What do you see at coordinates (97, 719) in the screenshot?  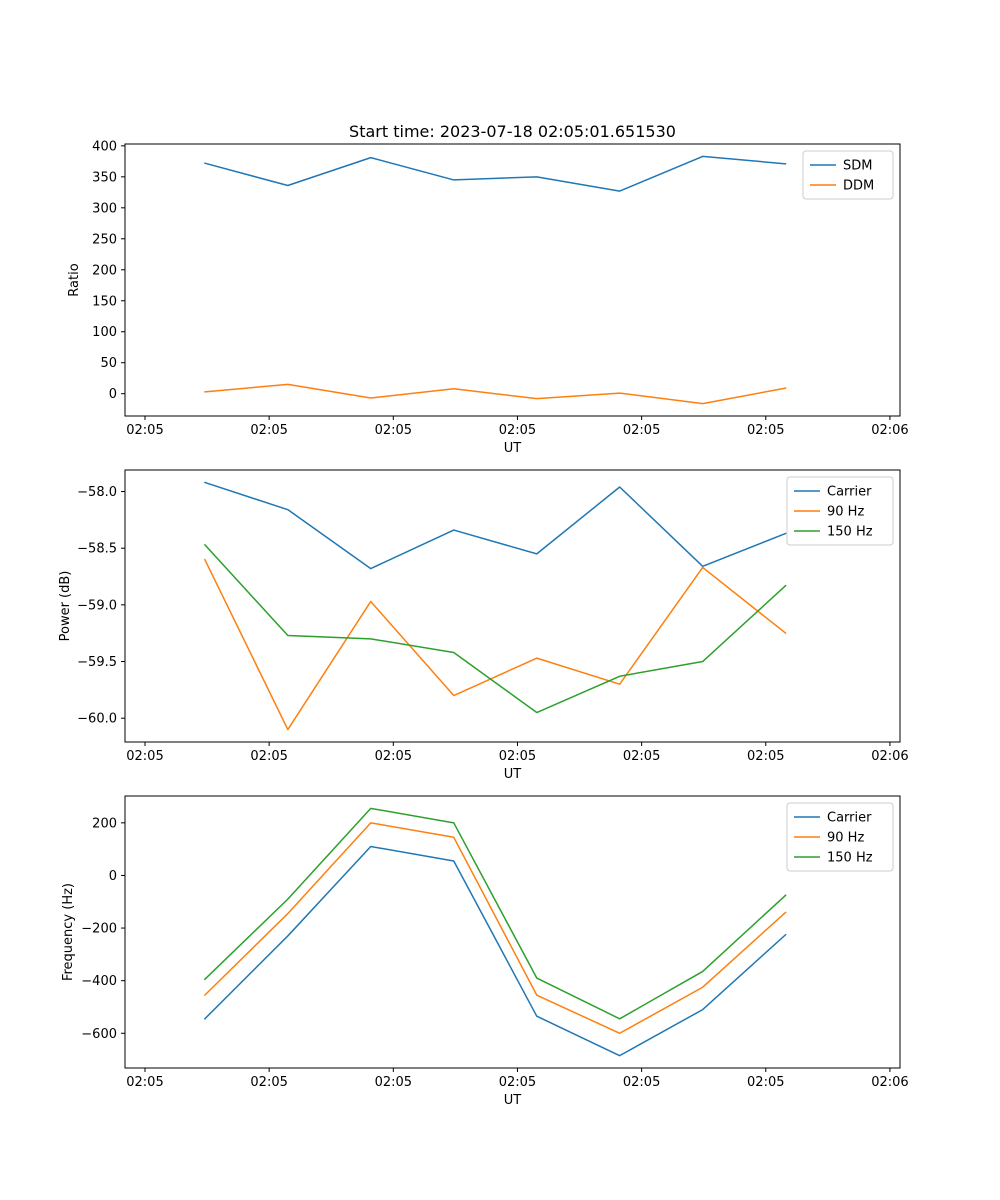 I see `power-ytick-label: −60.0` at bounding box center [97, 719].